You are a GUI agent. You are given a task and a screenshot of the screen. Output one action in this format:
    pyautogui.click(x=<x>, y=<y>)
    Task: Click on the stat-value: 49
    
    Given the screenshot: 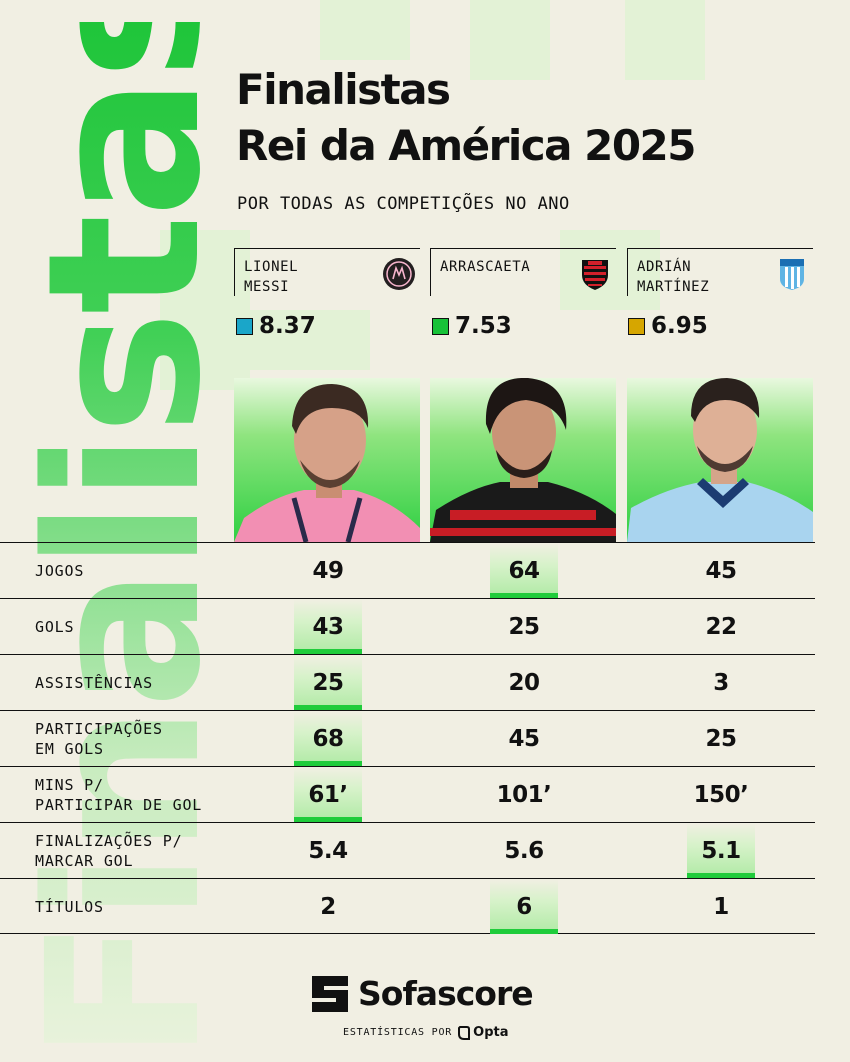 What is the action you would take?
    pyautogui.click(x=328, y=570)
    